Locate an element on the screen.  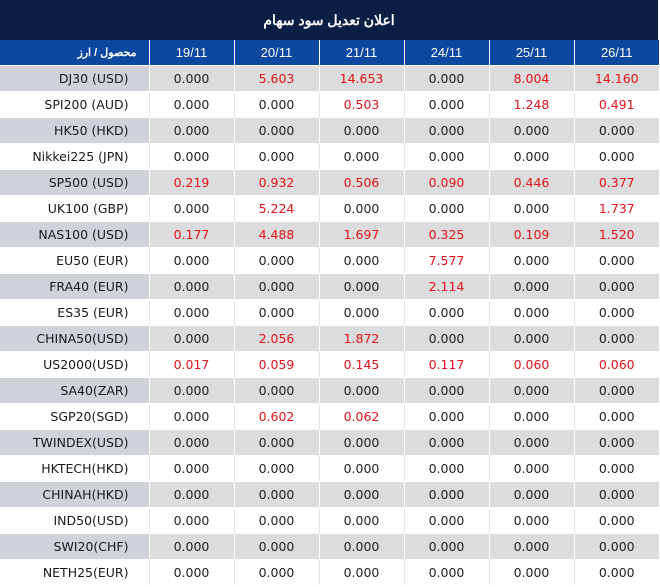
product-name: CHINAH(HKD) is located at coordinates (74, 494).